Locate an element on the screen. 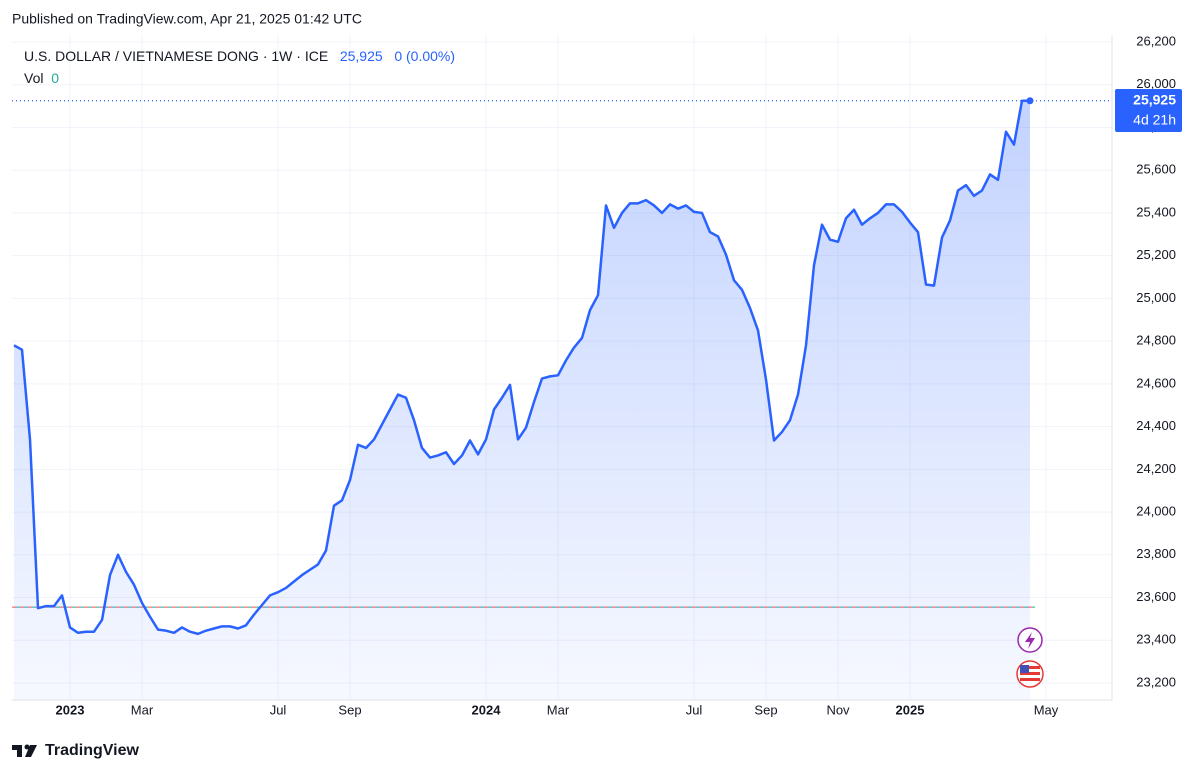 The width and height of the screenshot is (1200, 775). vol-label: Vol is located at coordinates (34, 78).